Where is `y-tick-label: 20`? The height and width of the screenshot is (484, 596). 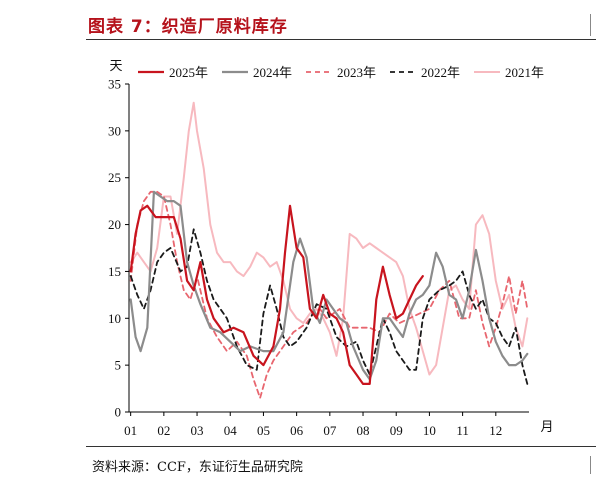 y-tick-label: 20 is located at coordinates (114, 224).